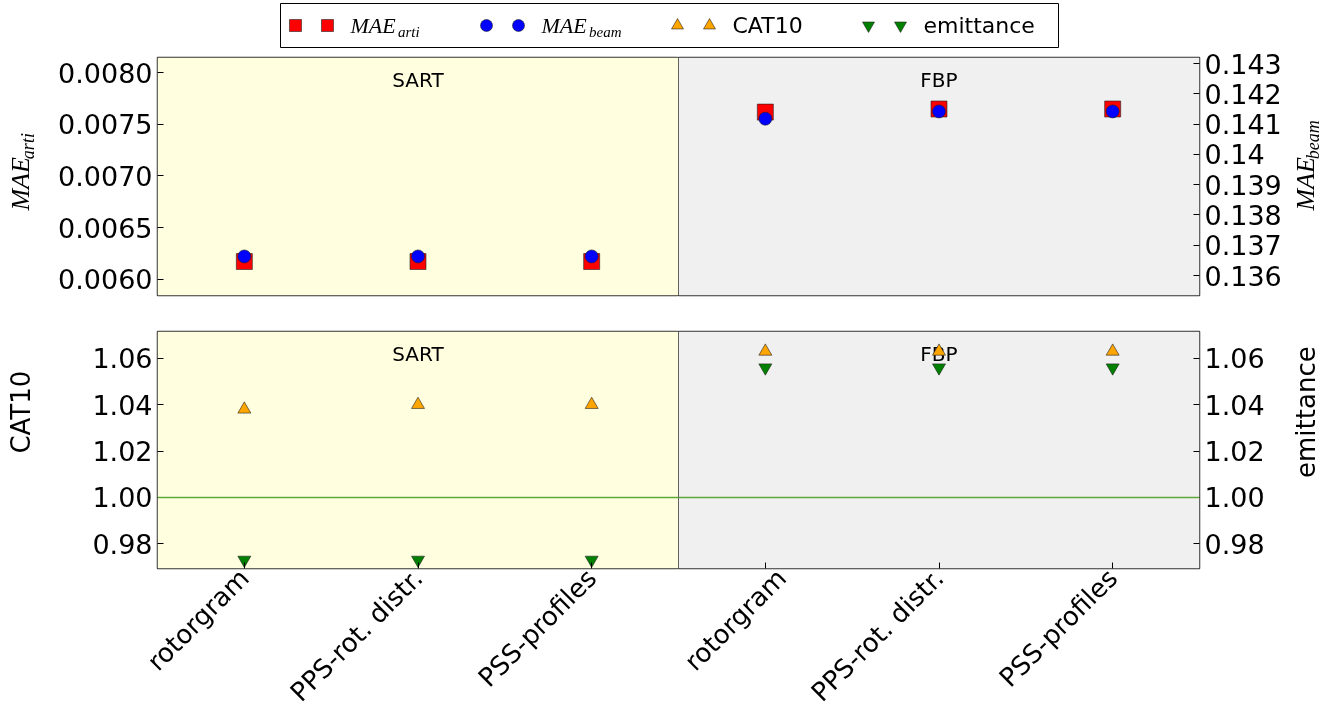 The height and width of the screenshot is (722, 1329). Describe the element at coordinates (105, 125) in the screenshot. I see `y-tick-label: 0.0075` at that location.